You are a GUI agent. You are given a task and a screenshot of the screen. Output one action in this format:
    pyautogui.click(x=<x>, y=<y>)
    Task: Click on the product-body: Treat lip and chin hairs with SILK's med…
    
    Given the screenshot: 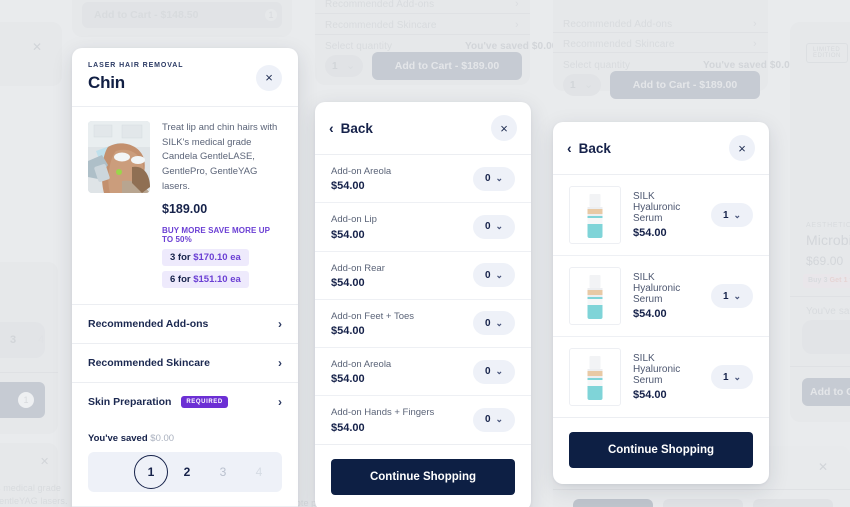 What is the action you would take?
    pyautogui.click(x=185, y=205)
    